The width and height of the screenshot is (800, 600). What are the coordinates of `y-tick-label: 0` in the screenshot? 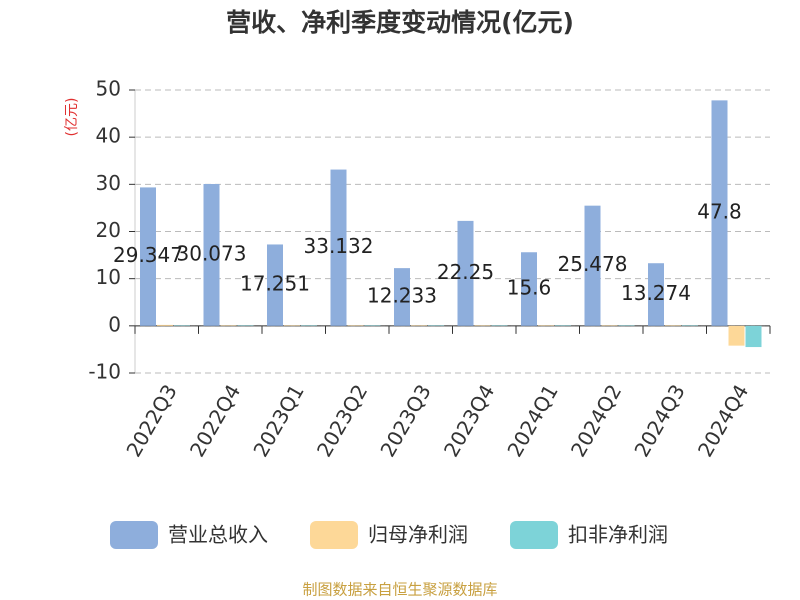 It's located at (114, 324).